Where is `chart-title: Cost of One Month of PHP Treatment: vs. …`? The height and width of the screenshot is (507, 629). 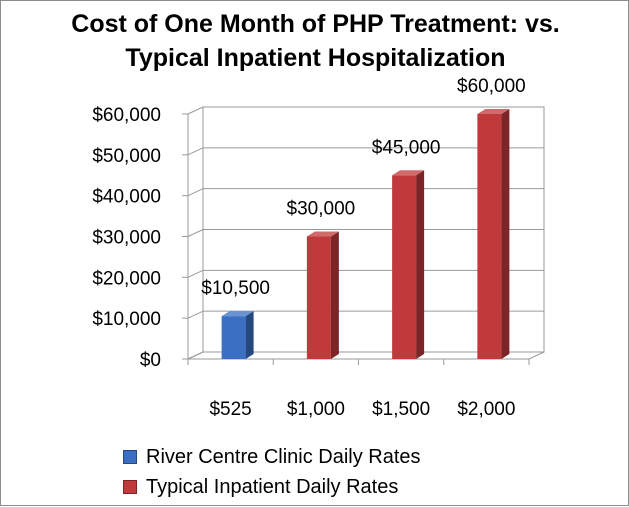
chart-title: Cost of One Month of PHP Treatment: vs. … is located at coordinates (315, 41).